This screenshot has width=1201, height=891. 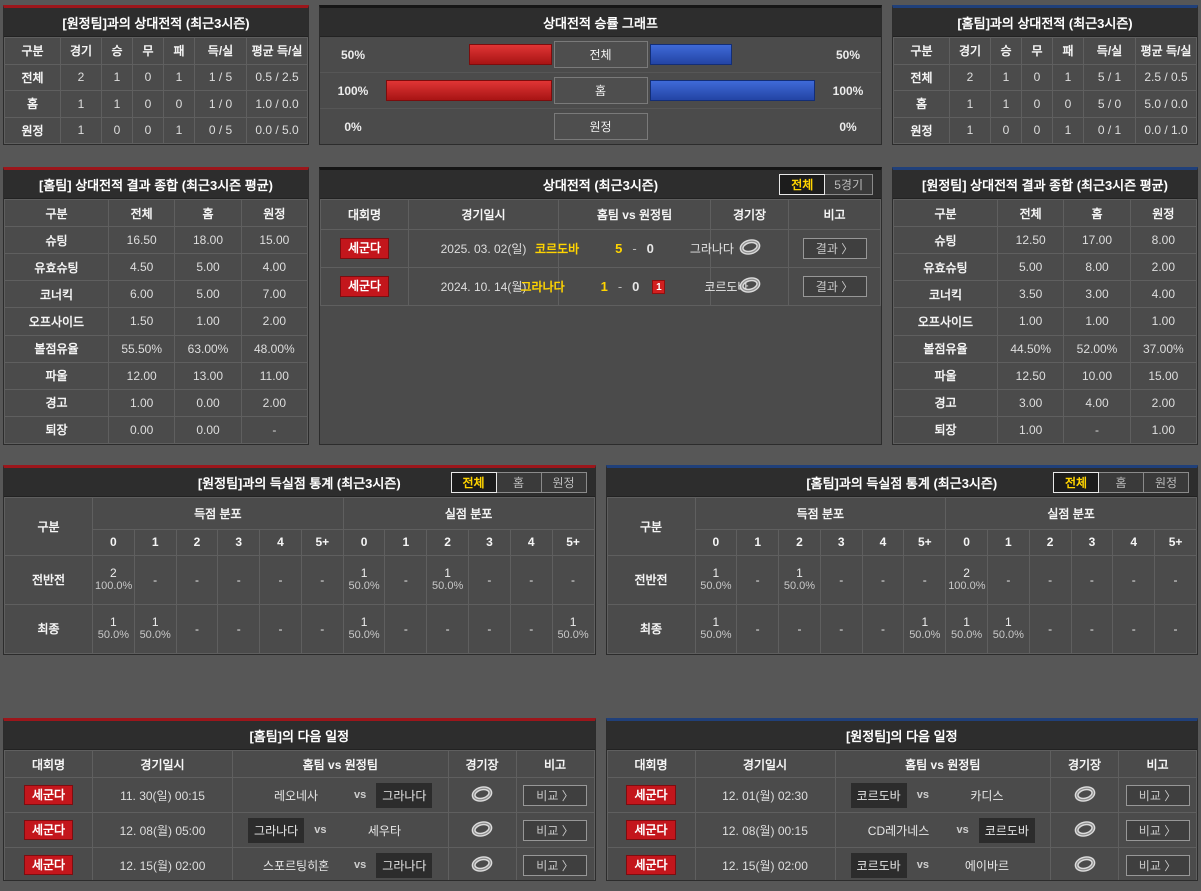 What do you see at coordinates (711, 249) in the screenshot?
I see `away-team-name: 그라나다` at bounding box center [711, 249].